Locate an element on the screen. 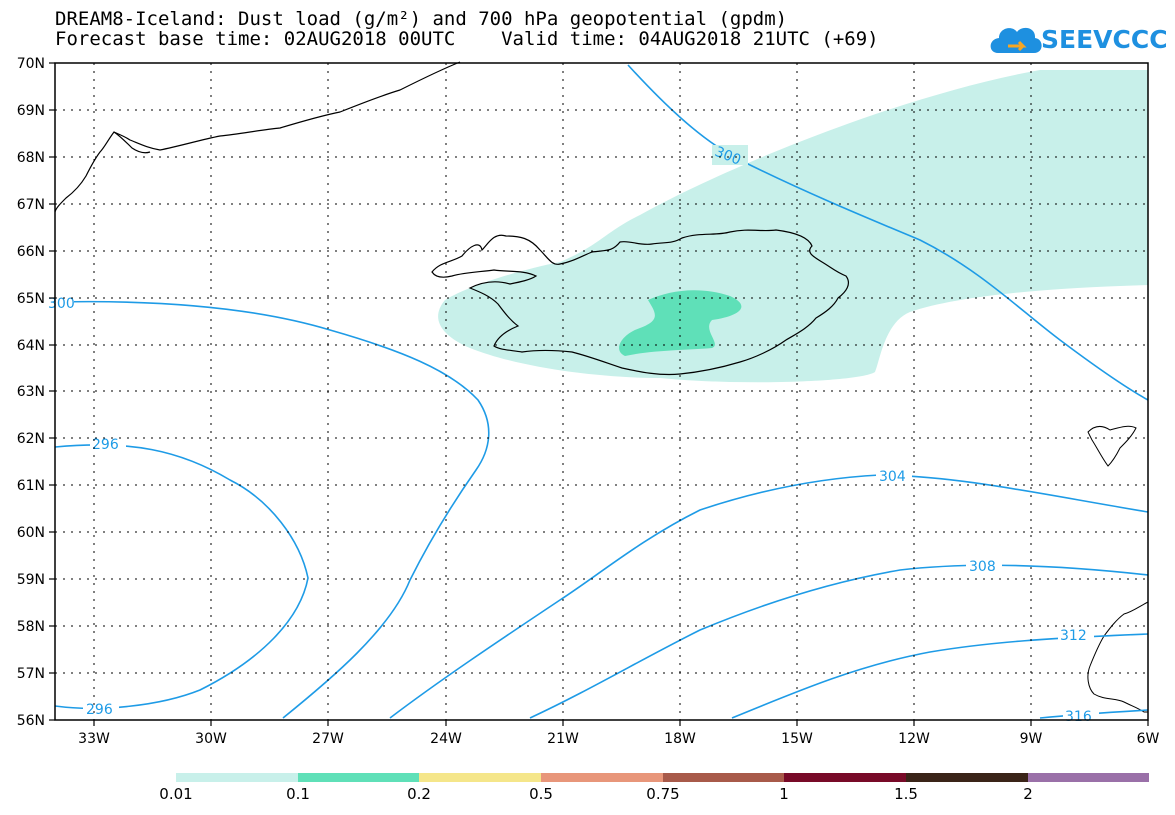 The width and height of the screenshot is (1175, 815). cloud-icon is located at coordinates (1016, 40).